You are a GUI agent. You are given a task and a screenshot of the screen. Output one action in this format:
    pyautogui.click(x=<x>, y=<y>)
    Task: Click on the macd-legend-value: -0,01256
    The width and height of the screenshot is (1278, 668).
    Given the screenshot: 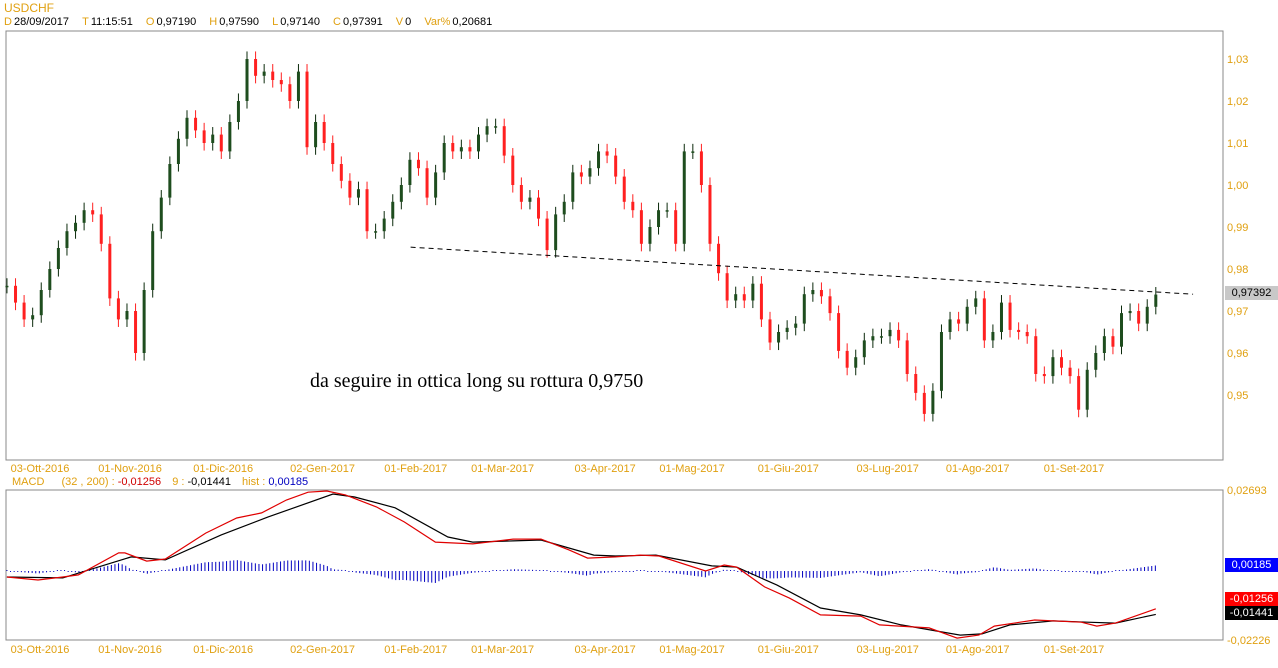 What is the action you would take?
    pyautogui.click(x=139, y=482)
    